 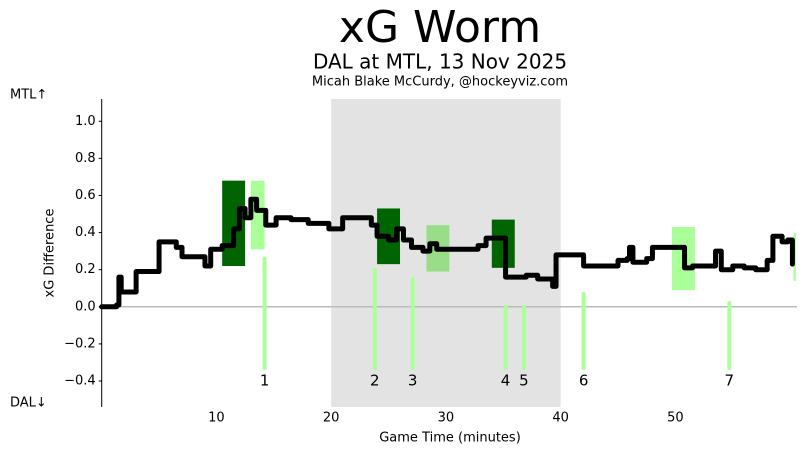 I want to click on x-tick-label: 40, so click(x=560, y=418).